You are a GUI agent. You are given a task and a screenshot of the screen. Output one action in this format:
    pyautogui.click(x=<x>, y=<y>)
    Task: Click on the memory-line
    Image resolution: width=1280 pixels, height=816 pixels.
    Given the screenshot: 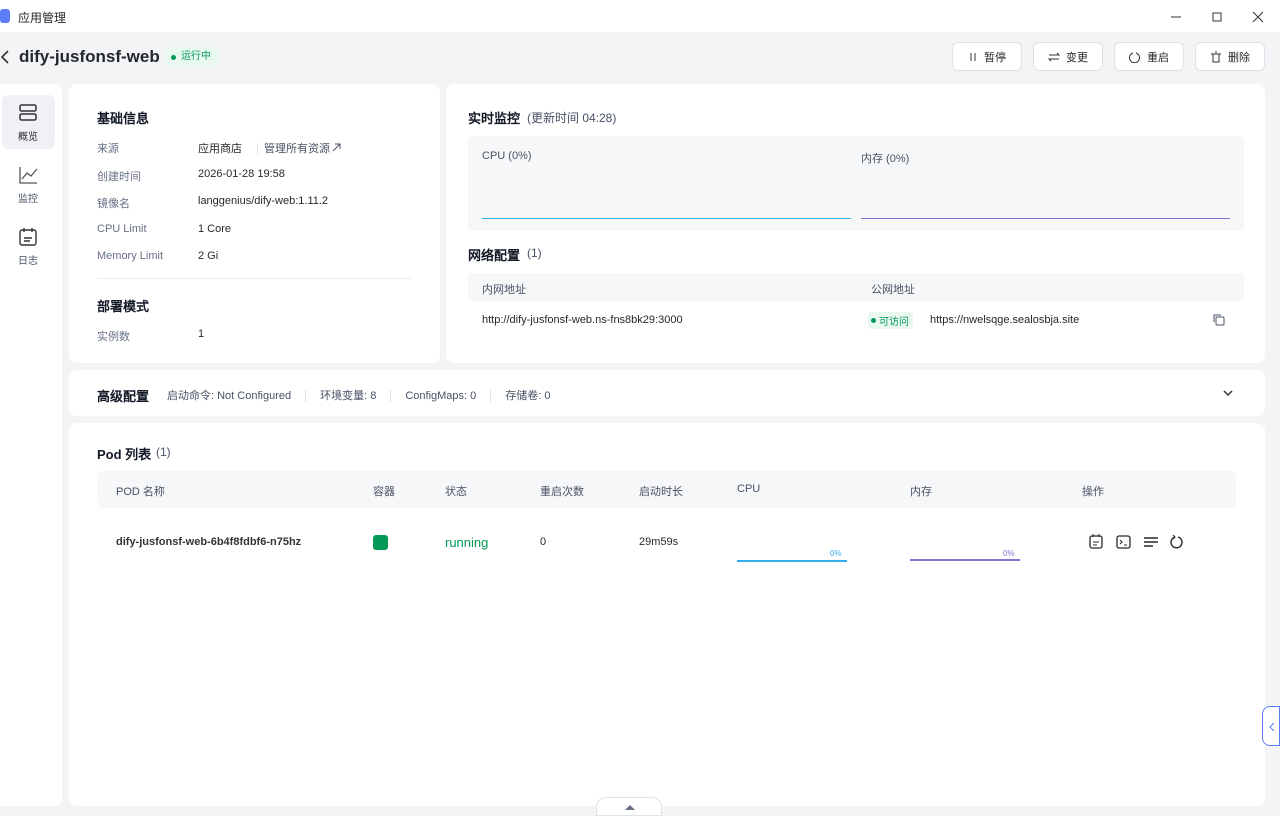 What is the action you would take?
    pyautogui.click(x=1045, y=218)
    